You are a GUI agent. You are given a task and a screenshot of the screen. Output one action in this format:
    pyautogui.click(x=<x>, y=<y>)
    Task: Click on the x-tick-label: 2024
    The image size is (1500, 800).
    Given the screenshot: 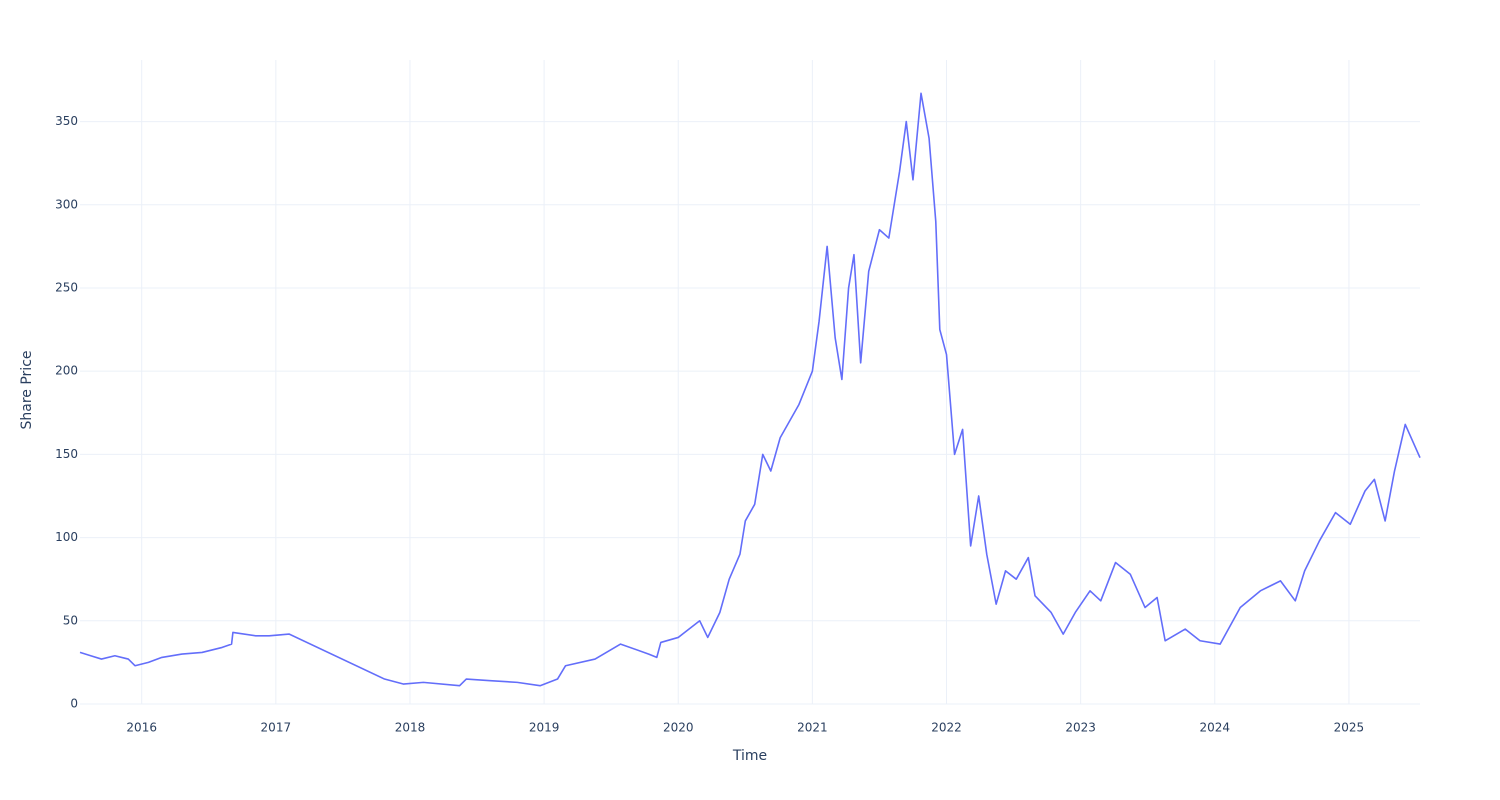 What is the action you would take?
    pyautogui.click(x=1215, y=728)
    